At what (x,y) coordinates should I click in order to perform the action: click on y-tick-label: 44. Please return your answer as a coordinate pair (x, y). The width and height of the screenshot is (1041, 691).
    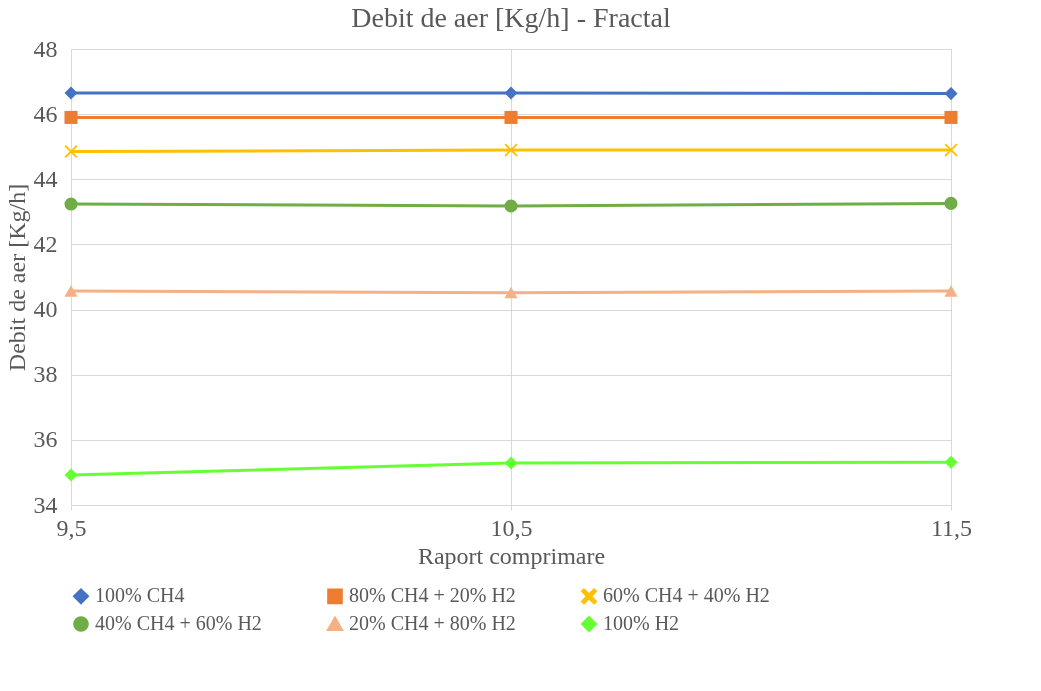
    Looking at the image, I should click on (45, 178).